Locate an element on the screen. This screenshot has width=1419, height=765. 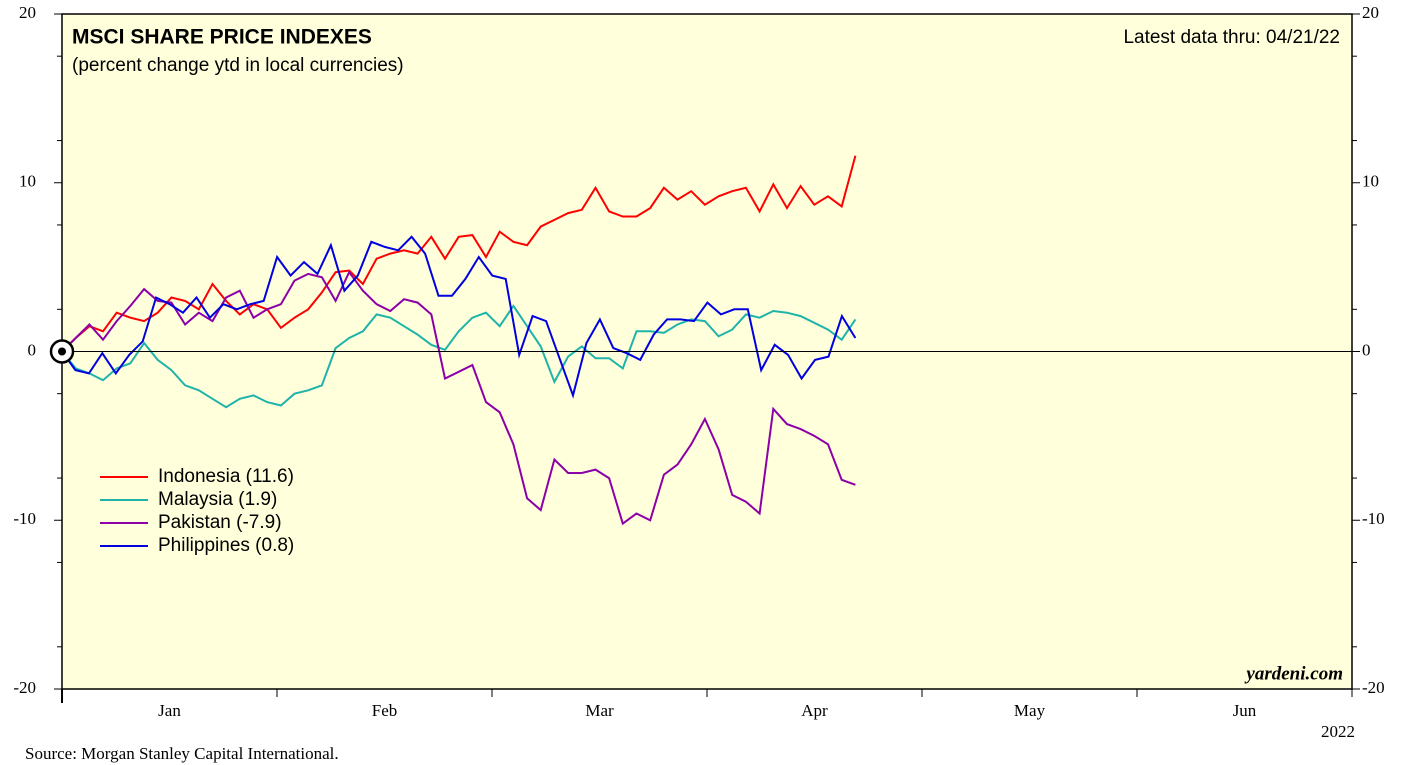
x-tick-label: May is located at coordinates (1030, 710).